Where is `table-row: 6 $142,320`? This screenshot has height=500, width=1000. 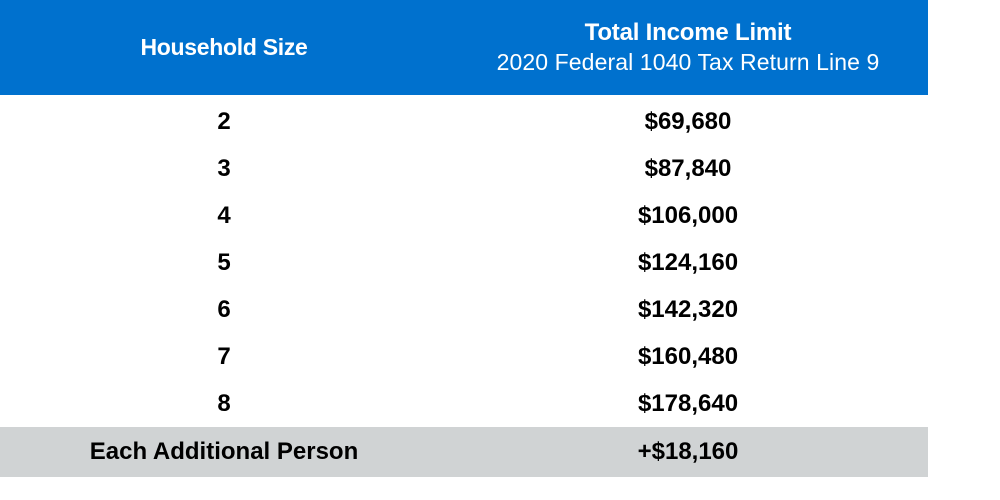
table-row: 6 $142,320 is located at coordinates (464, 309).